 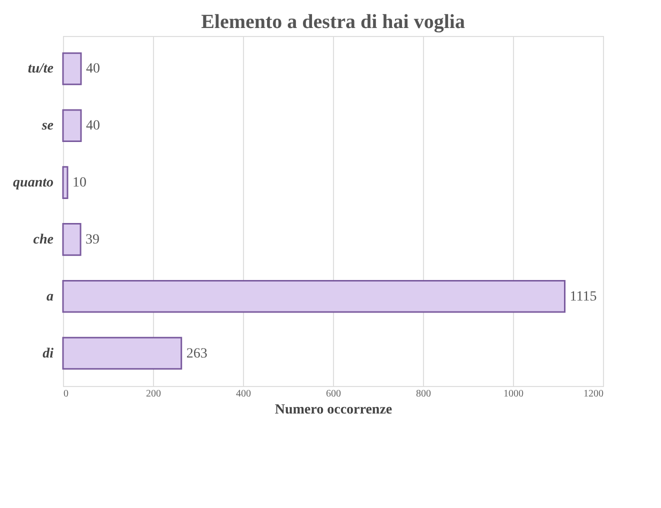 I want to click on x-axis-title: Numero occorrenze, so click(x=333, y=410).